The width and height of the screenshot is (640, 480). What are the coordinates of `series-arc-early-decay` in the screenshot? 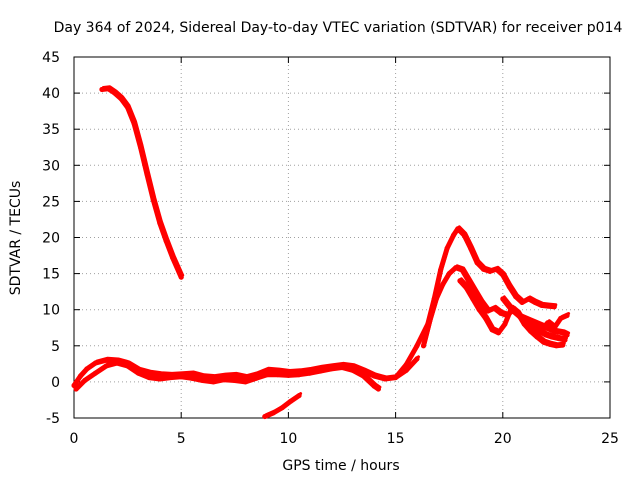 It's located at (141, 183).